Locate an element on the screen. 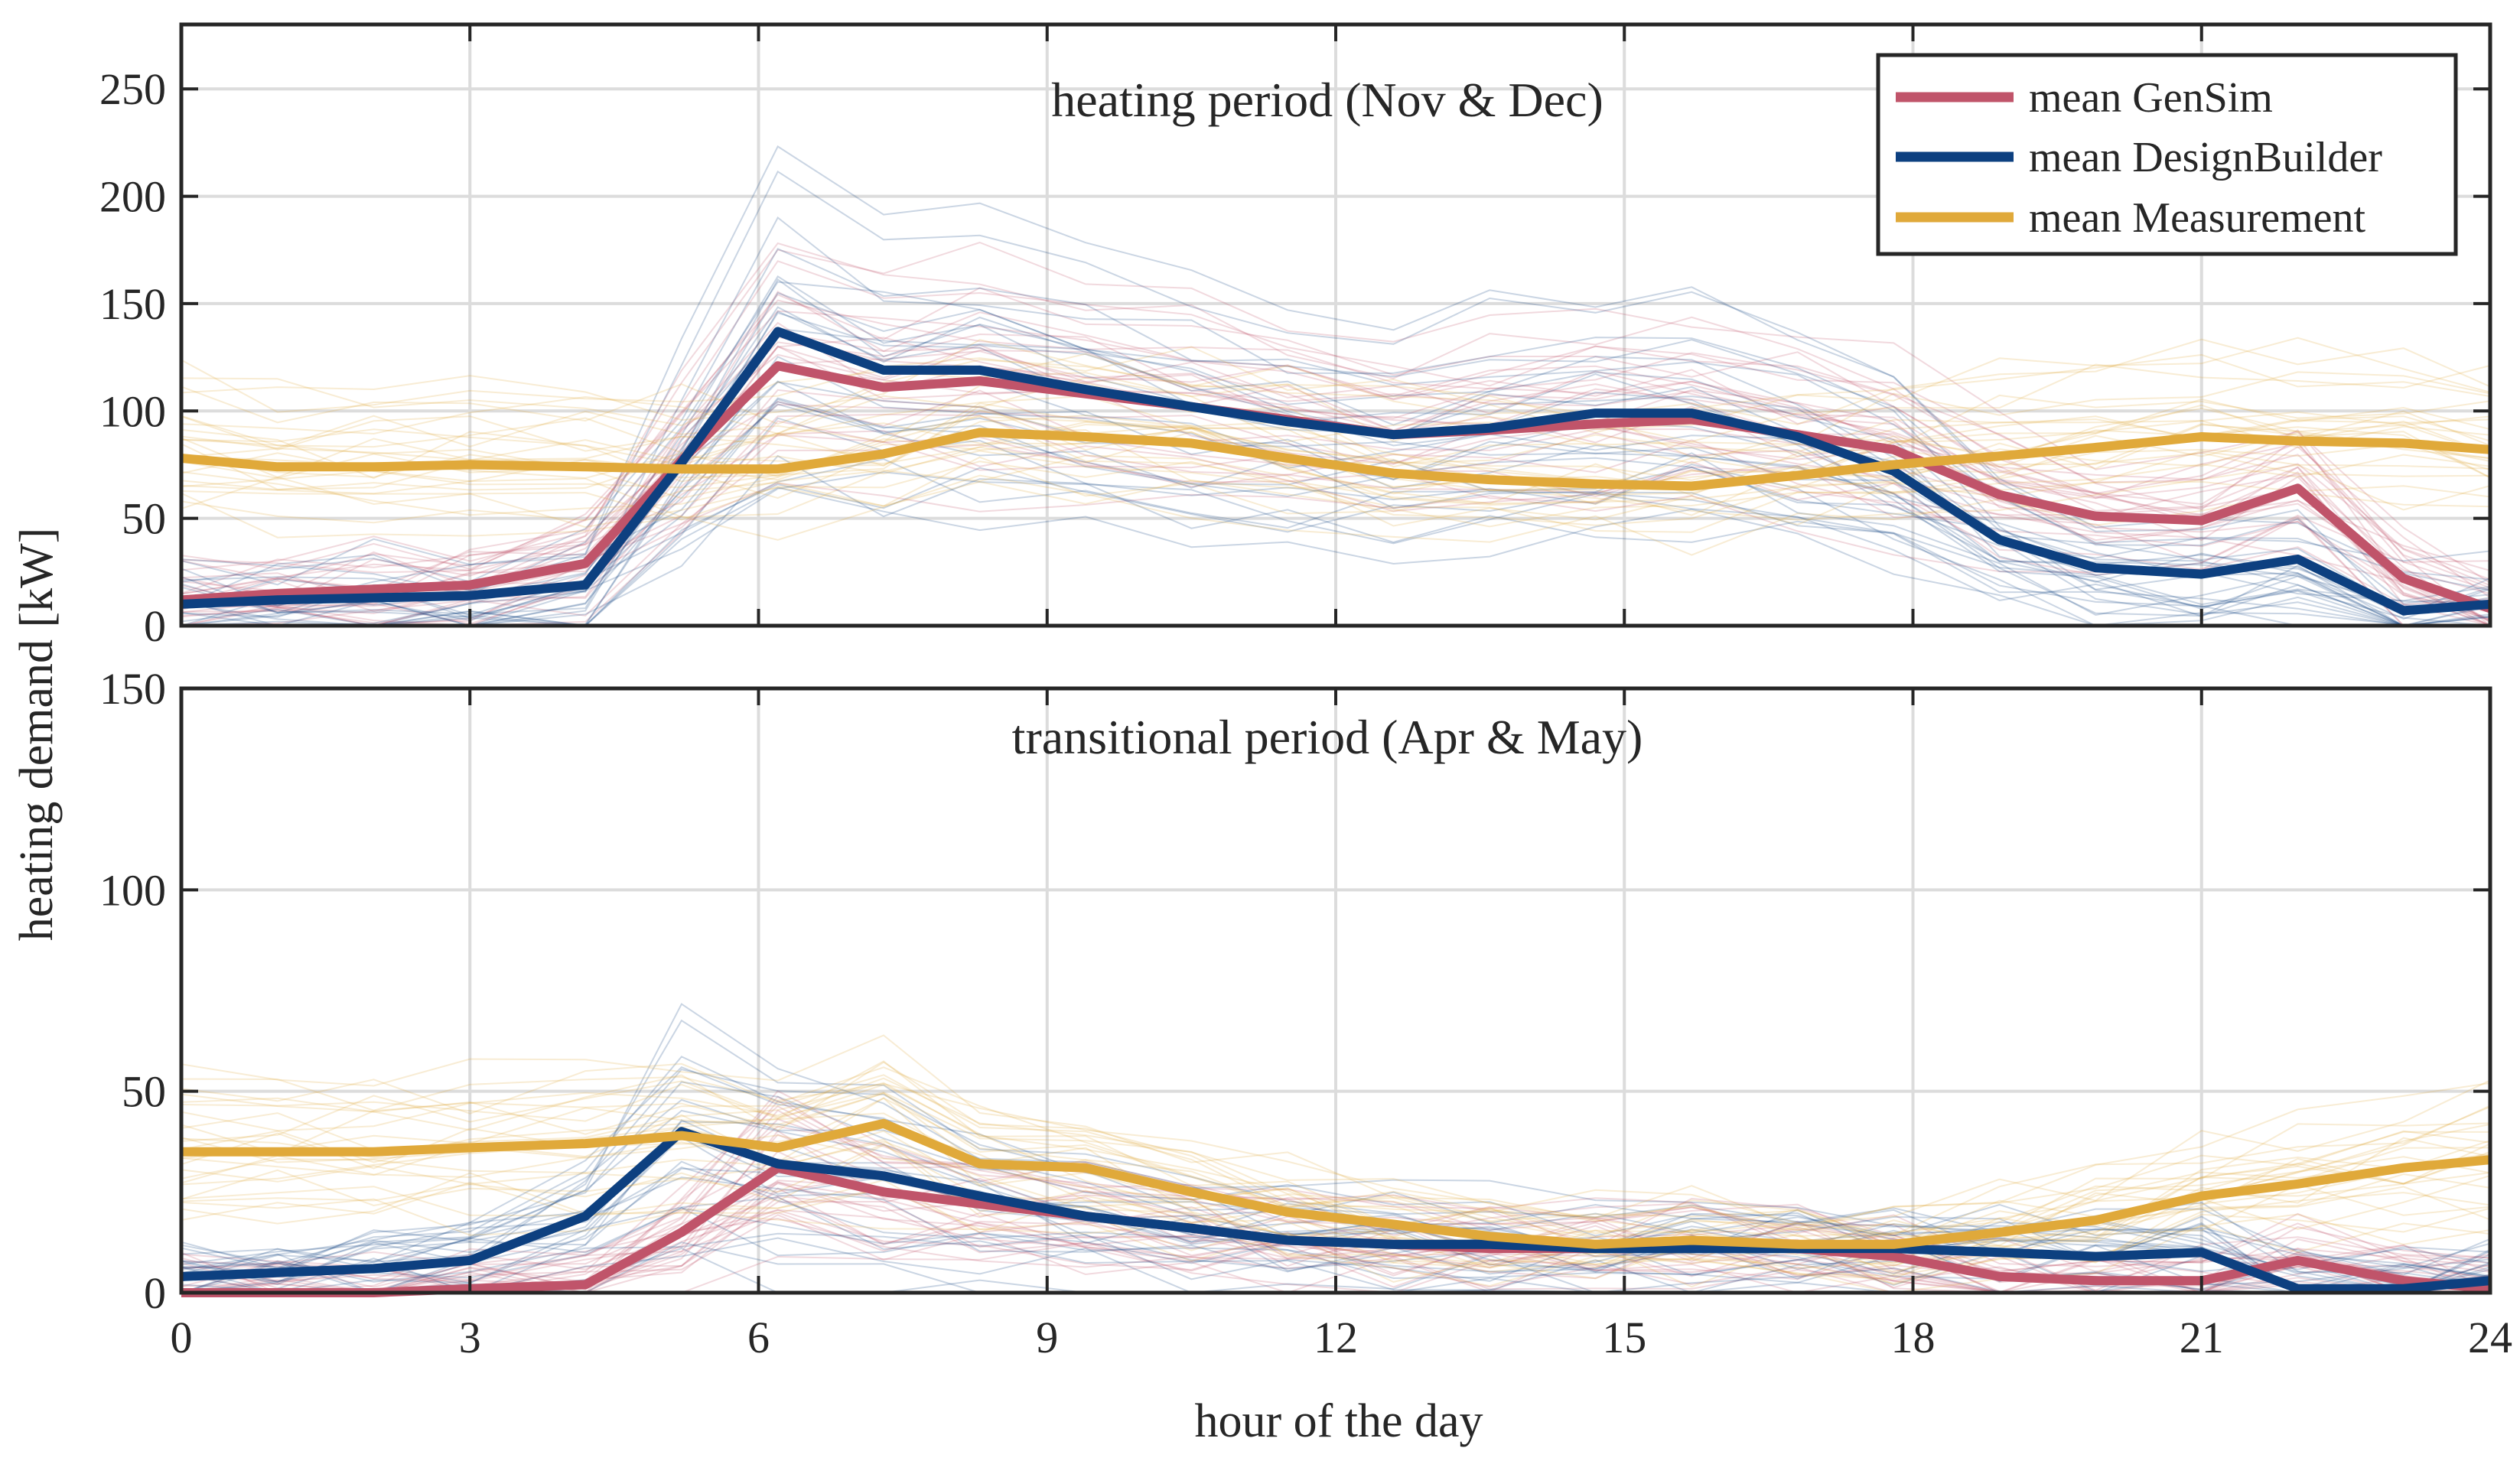 Image resolution: width=2520 pixels, height=1461 pixels. series-line-mean-designbuilder is located at coordinates (1336, 1210).